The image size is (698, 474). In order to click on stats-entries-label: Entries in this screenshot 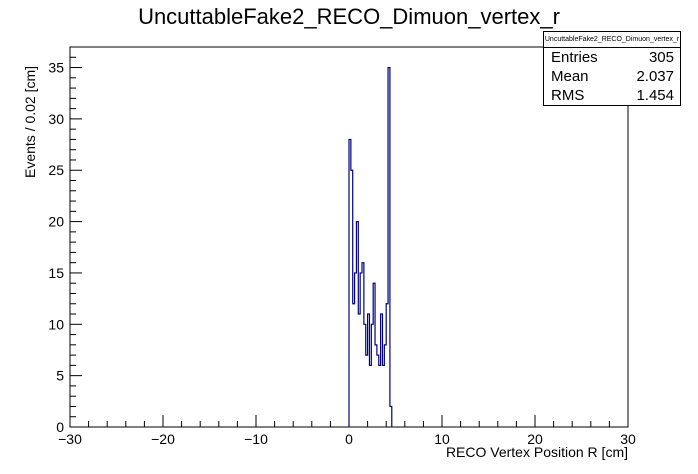, I will do `click(574, 57)`.